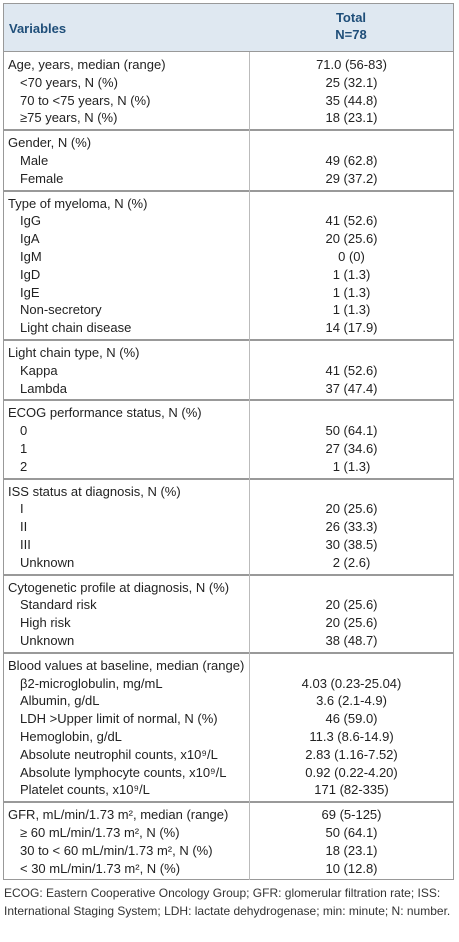  What do you see at coordinates (91, 683) in the screenshot?
I see `row-label: β2-microglobulin, mg/mL` at bounding box center [91, 683].